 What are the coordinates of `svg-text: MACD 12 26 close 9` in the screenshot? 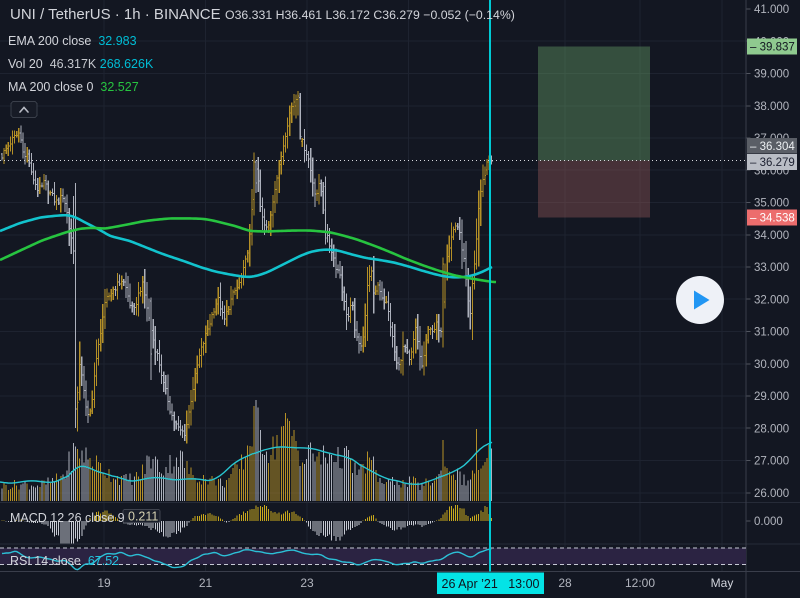 It's located at (67, 518).